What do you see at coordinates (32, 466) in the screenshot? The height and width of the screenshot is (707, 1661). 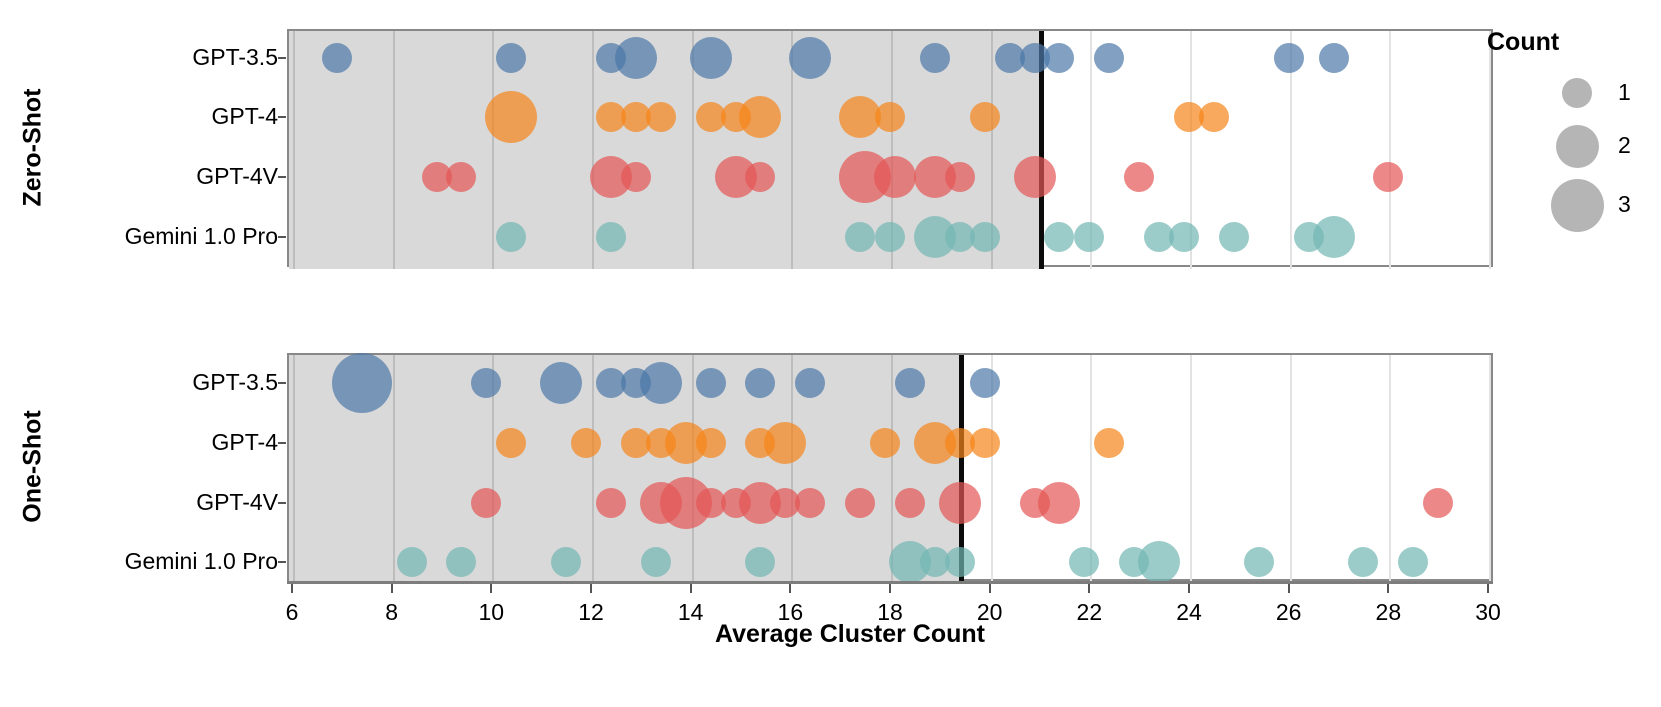 I see `panel-group-label: One-Shot` at bounding box center [32, 466].